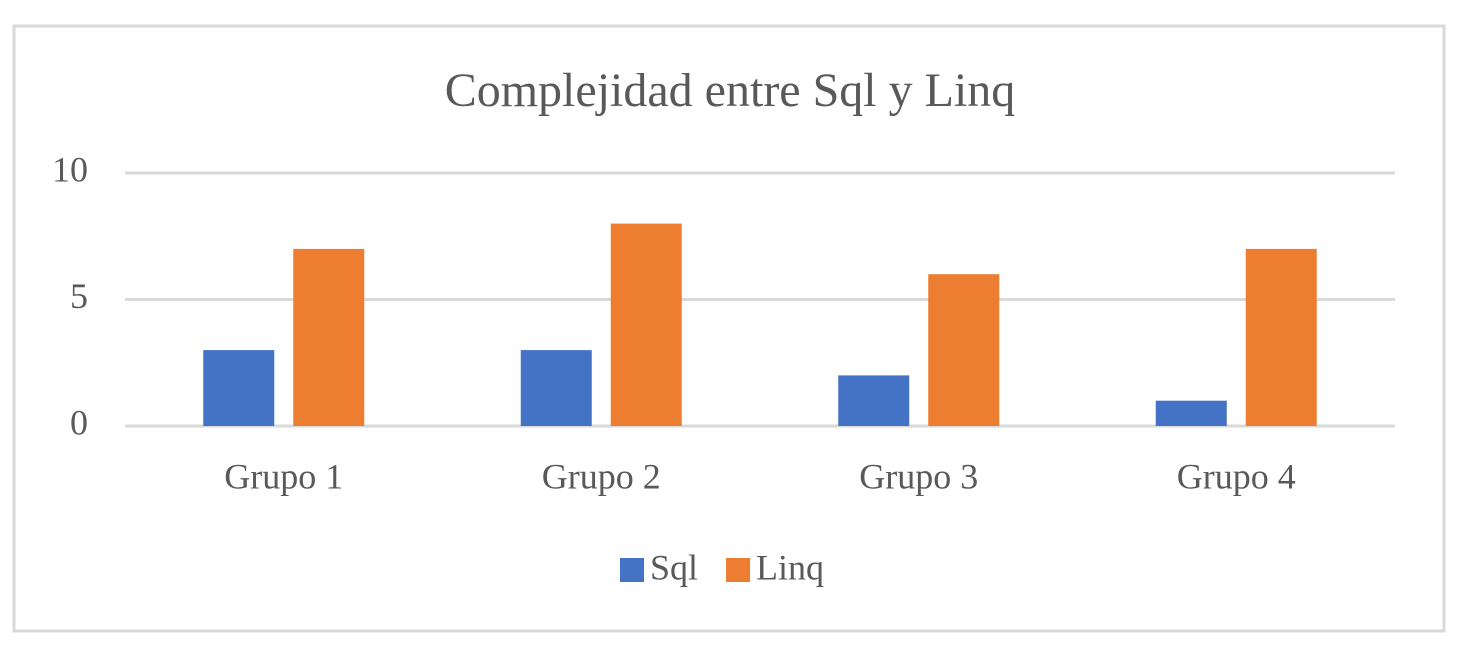  What do you see at coordinates (674, 567) in the screenshot?
I see `legend-label: Sql` at bounding box center [674, 567].